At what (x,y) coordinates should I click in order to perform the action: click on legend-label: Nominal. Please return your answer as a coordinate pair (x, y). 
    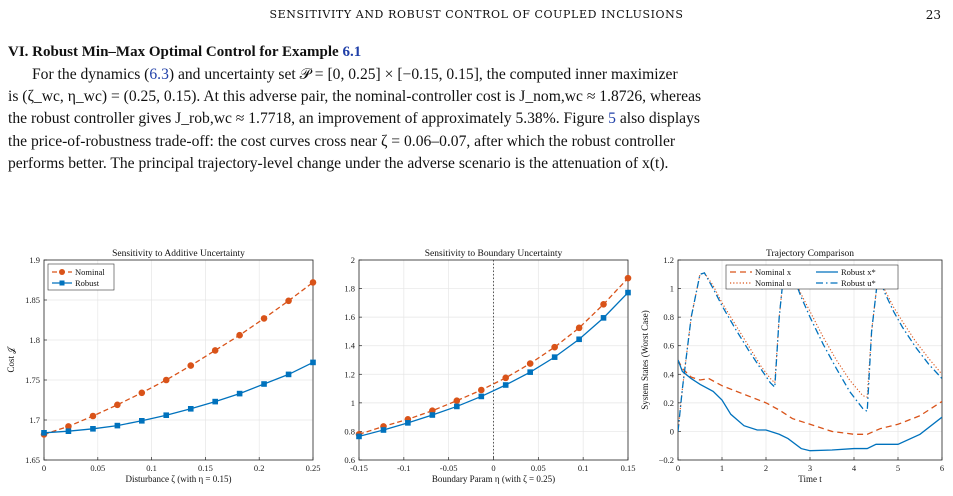
    Looking at the image, I should click on (90, 272).